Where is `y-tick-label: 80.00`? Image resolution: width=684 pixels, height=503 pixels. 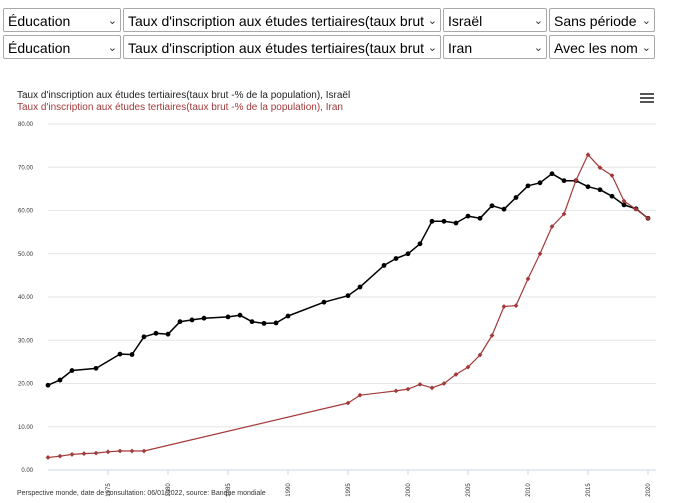
y-tick-label: 80.00 is located at coordinates (26, 125).